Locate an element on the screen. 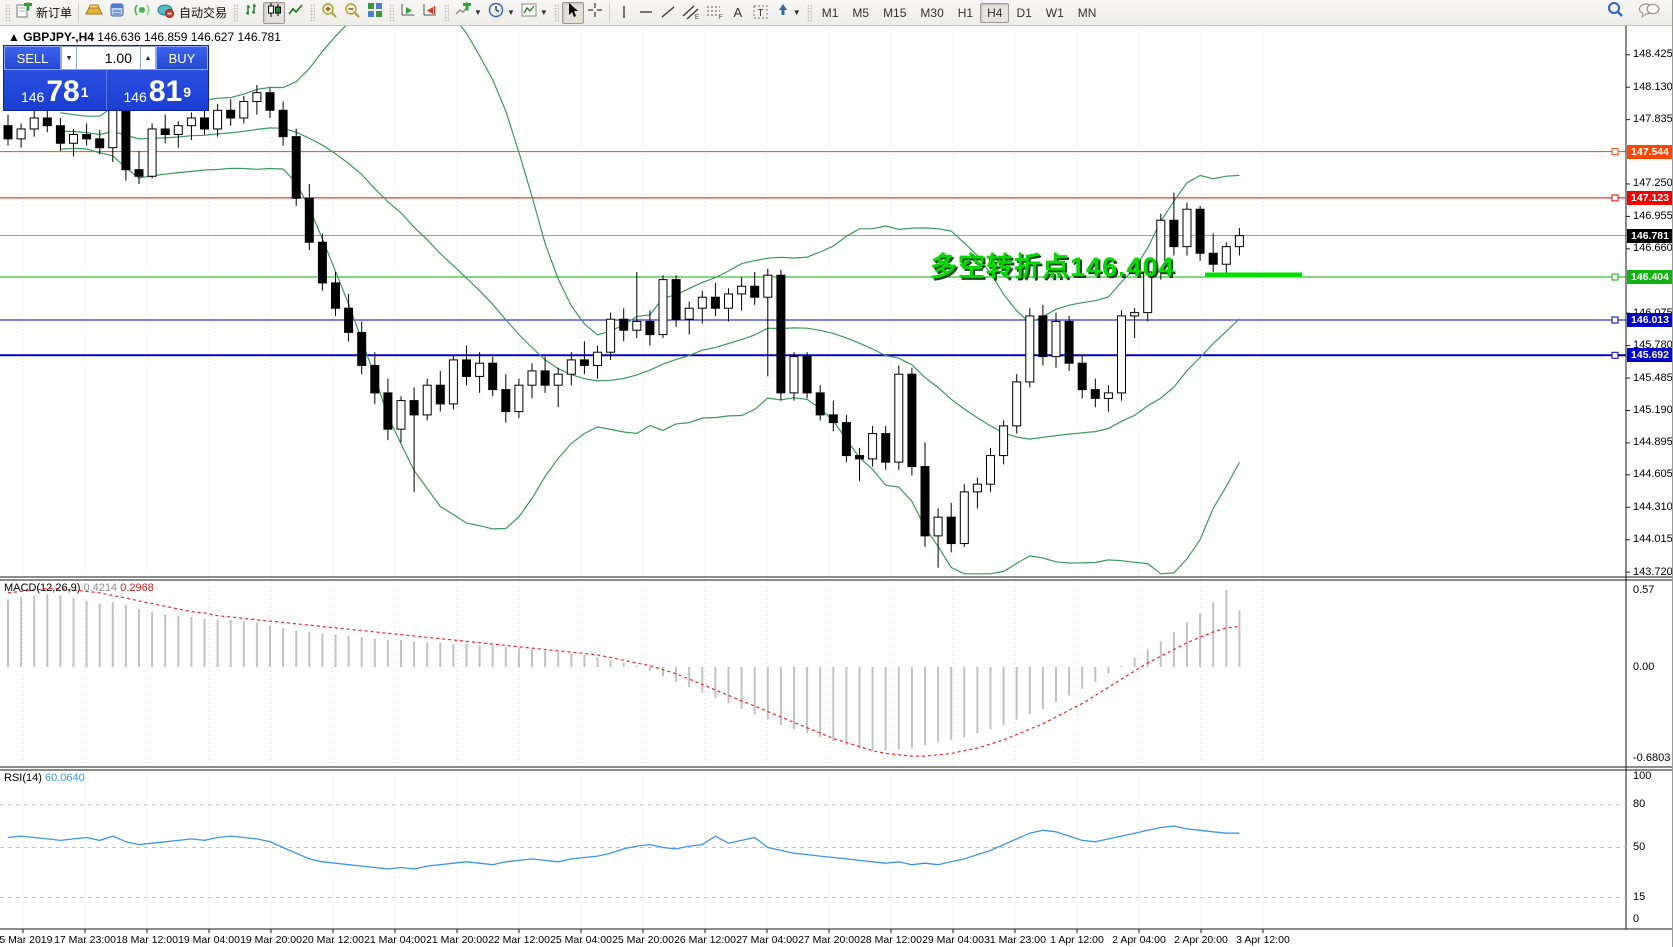 This screenshot has width=1673, height=947. fibonacci-icon: F is located at coordinates (715, 13).